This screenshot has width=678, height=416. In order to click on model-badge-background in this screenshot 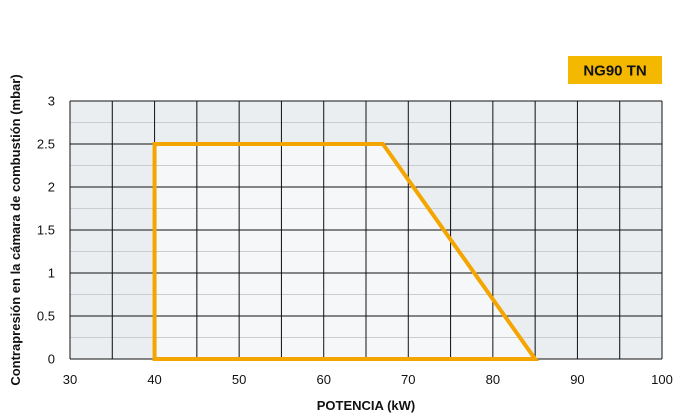, I will do `click(615, 70)`.